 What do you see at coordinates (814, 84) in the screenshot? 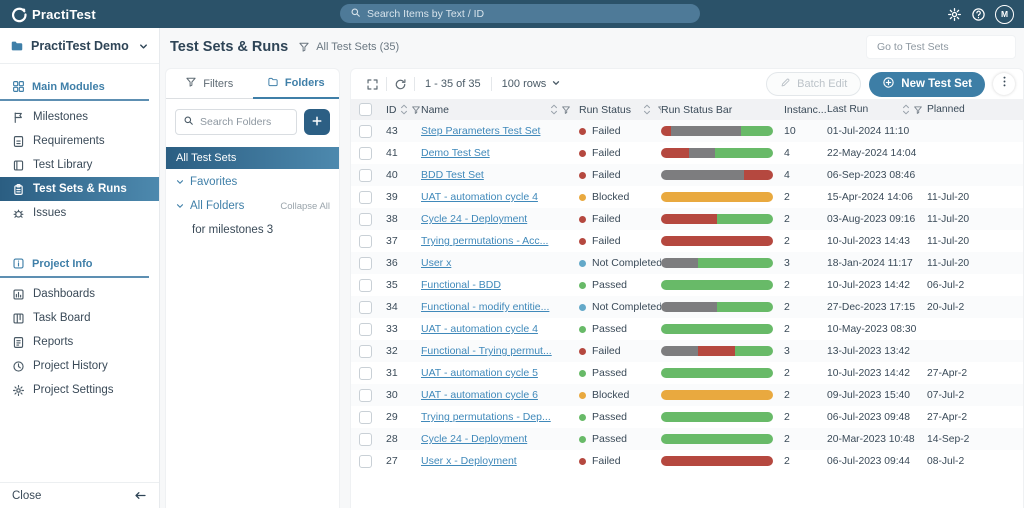
I see `batch-edit-button: Batch Edit` at bounding box center [814, 84].